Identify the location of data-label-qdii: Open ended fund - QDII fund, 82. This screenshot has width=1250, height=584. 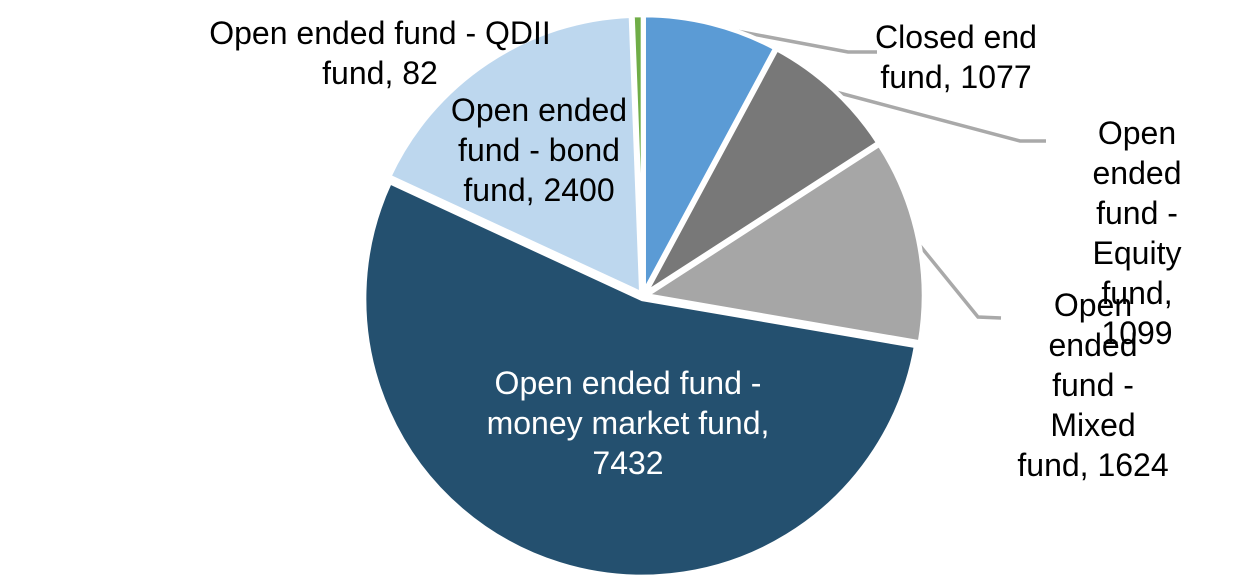
(380, 53).